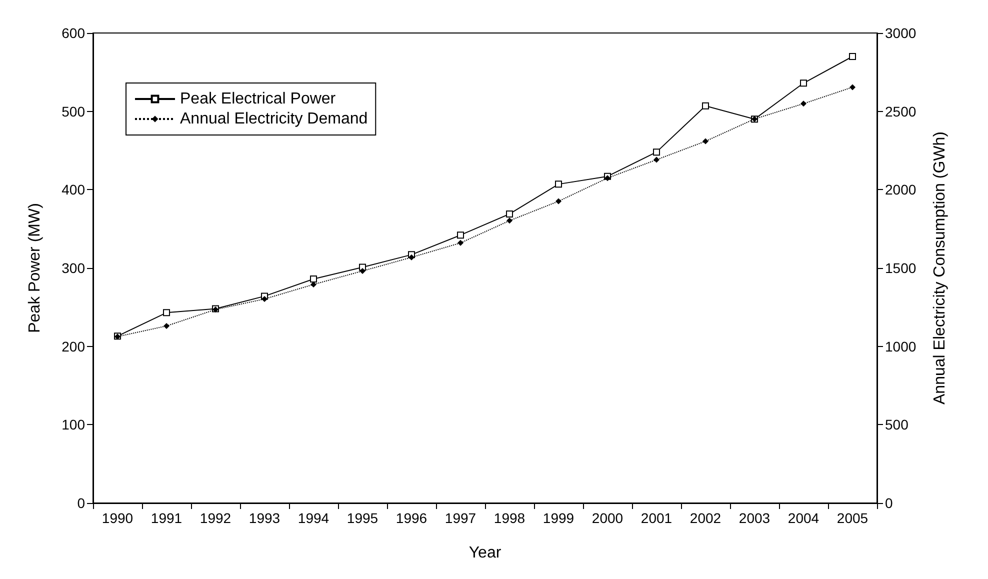  I want to click on y-tick-label: 300, so click(74, 268).